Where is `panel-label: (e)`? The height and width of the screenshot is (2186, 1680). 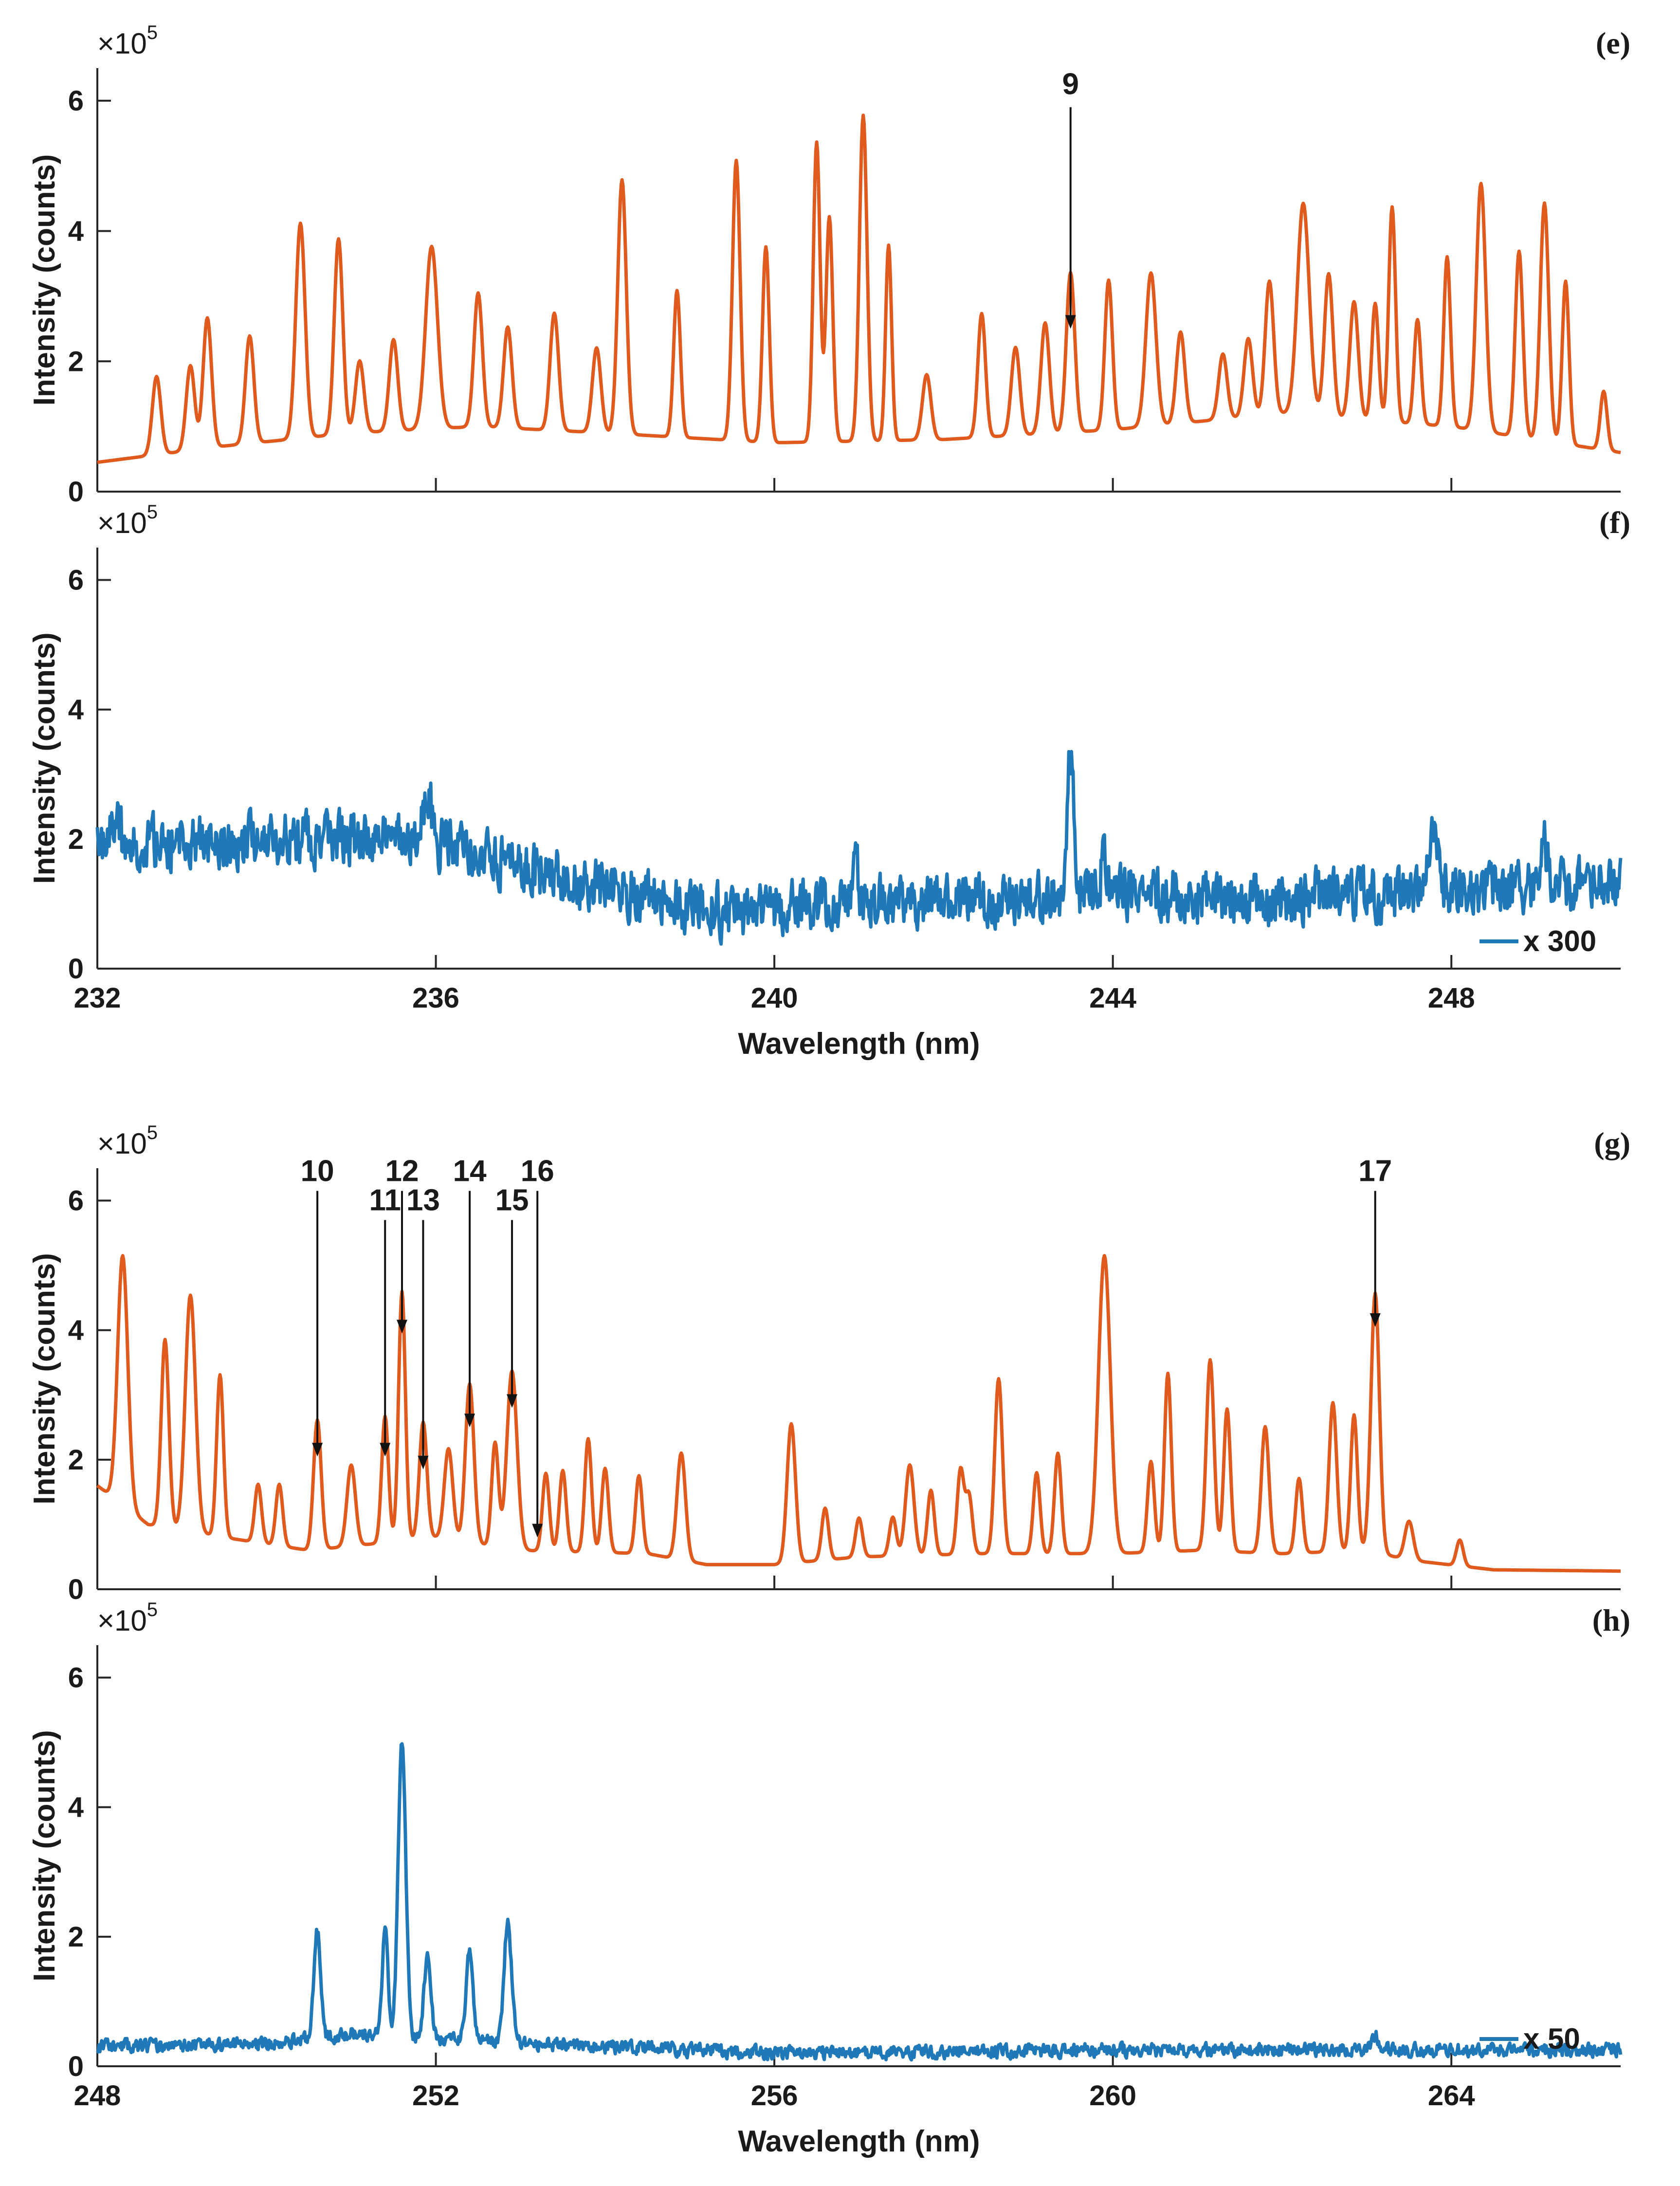
panel-label: (e) is located at coordinates (1613, 43).